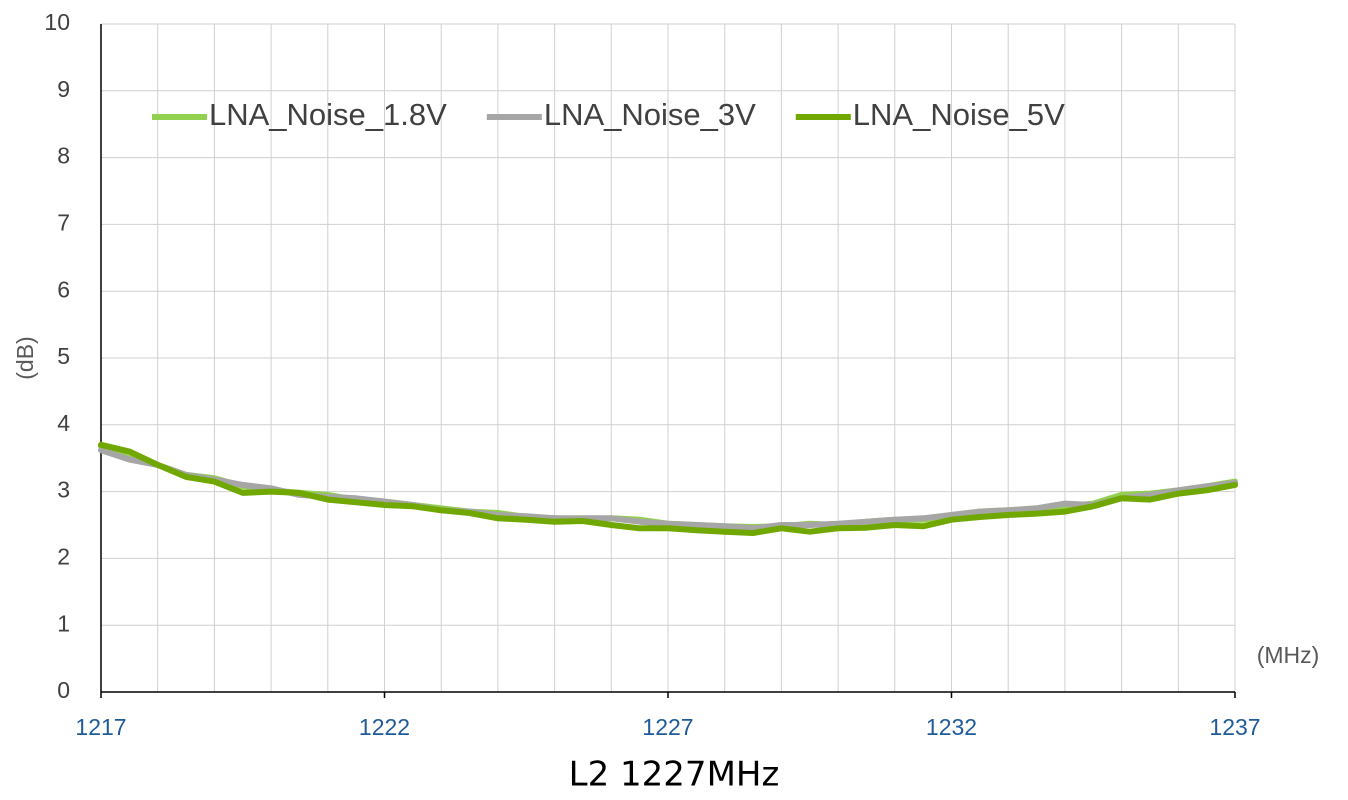 This screenshot has width=1348, height=800. Describe the element at coordinates (650, 114) in the screenshot. I see `legend-label: LNA_Noise_3V` at that location.